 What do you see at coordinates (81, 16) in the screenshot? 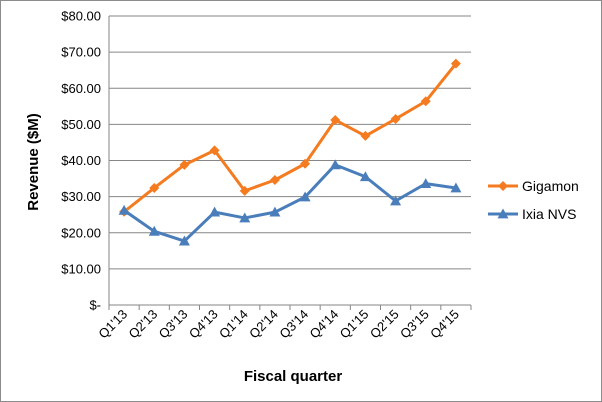
I see `y-tick-label: $80.00` at bounding box center [81, 16].